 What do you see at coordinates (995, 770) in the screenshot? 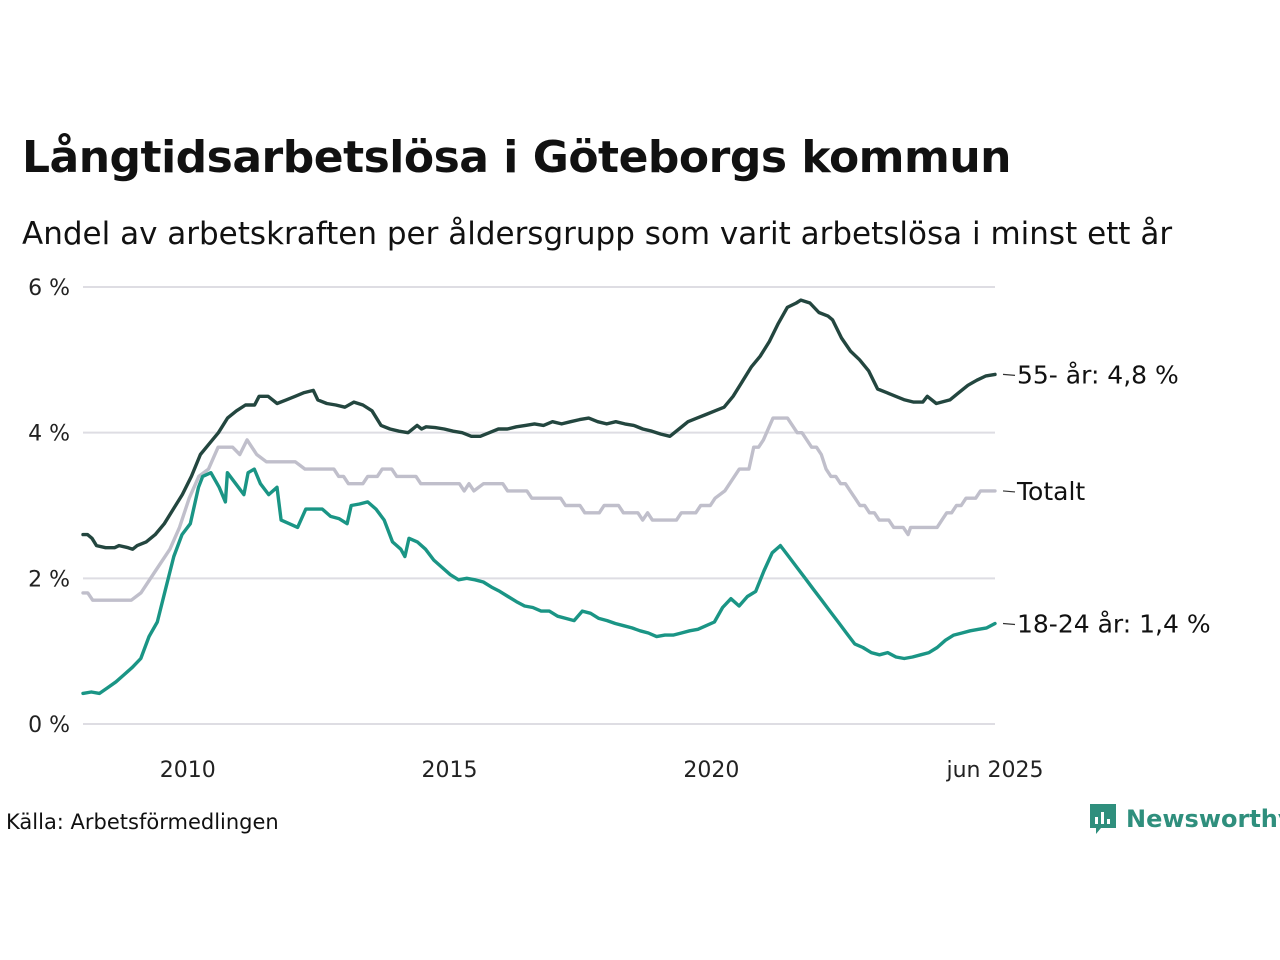
I see `x-tick-label: jun 2025` at bounding box center [995, 770].